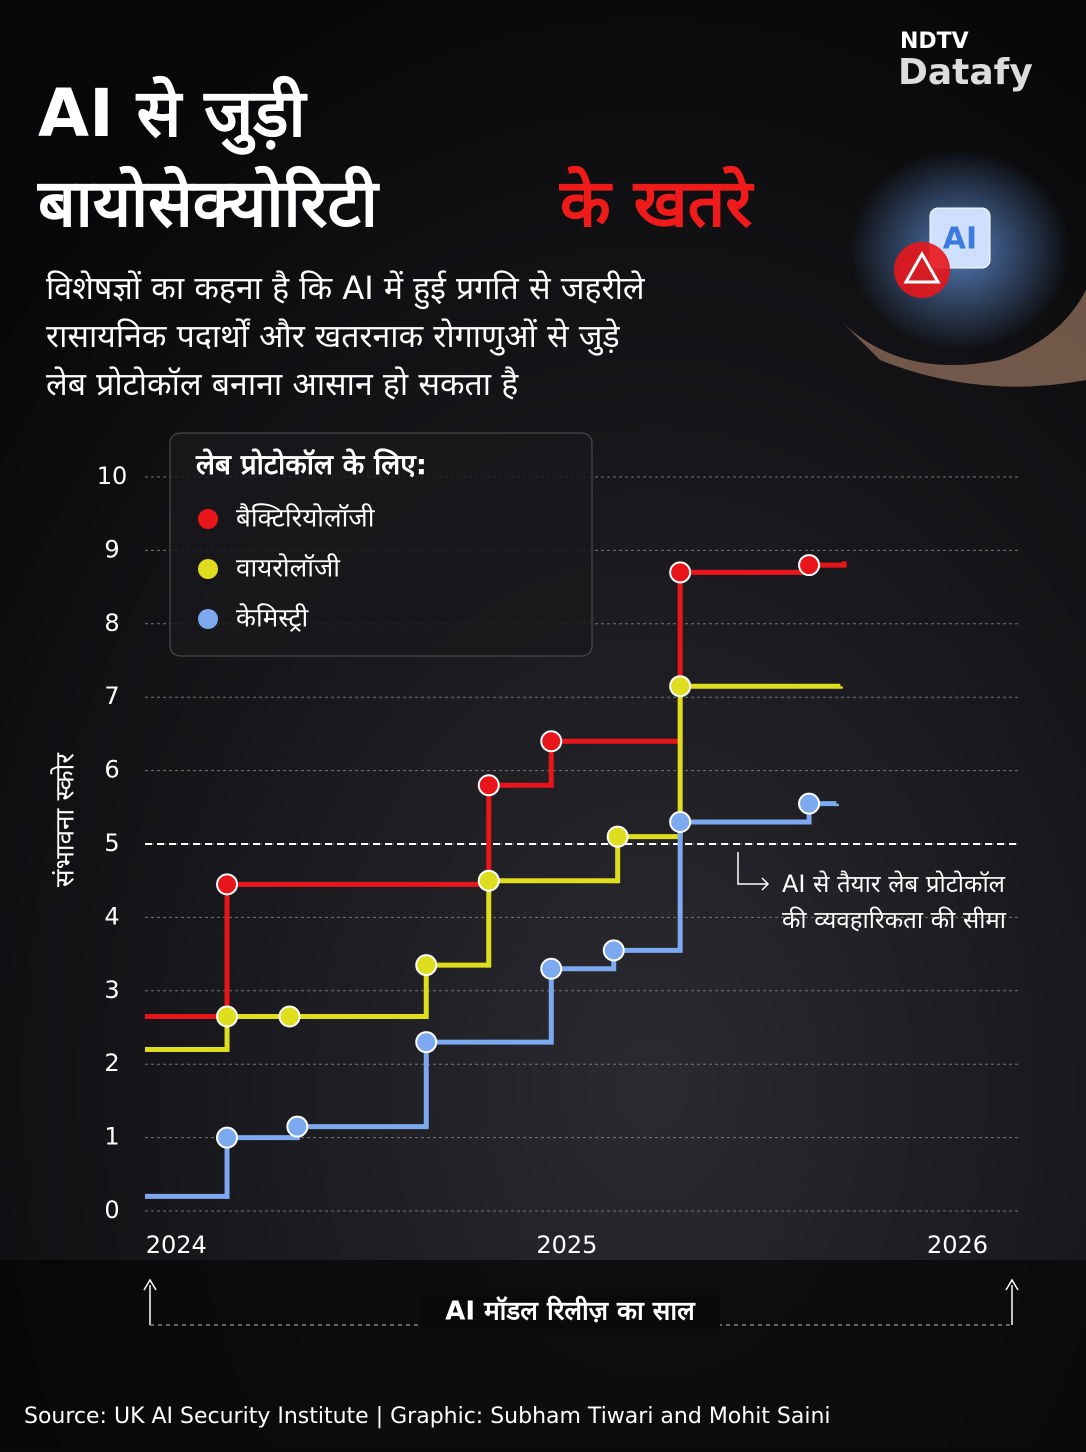  Describe the element at coordinates (111, 696) in the screenshot. I see `y-tick-label: 7` at that location.